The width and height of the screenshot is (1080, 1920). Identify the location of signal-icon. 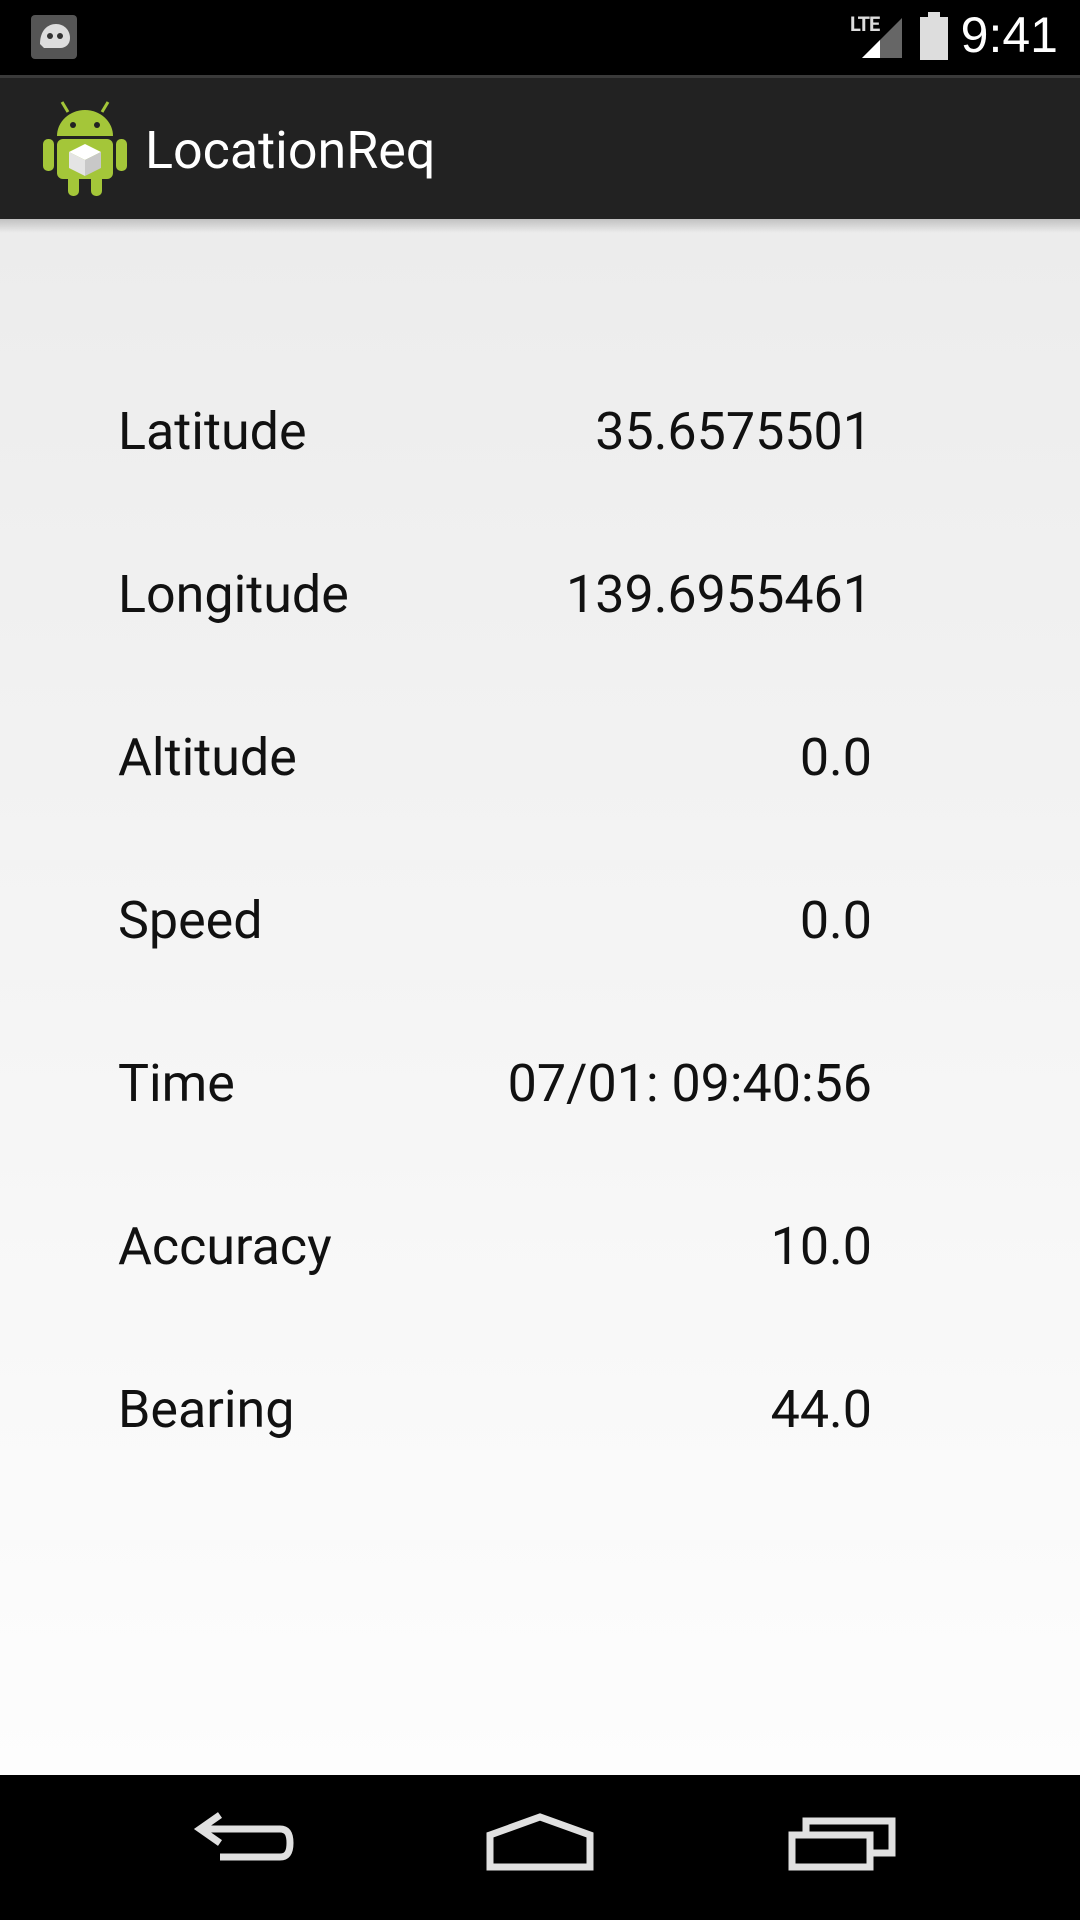
(881, 37).